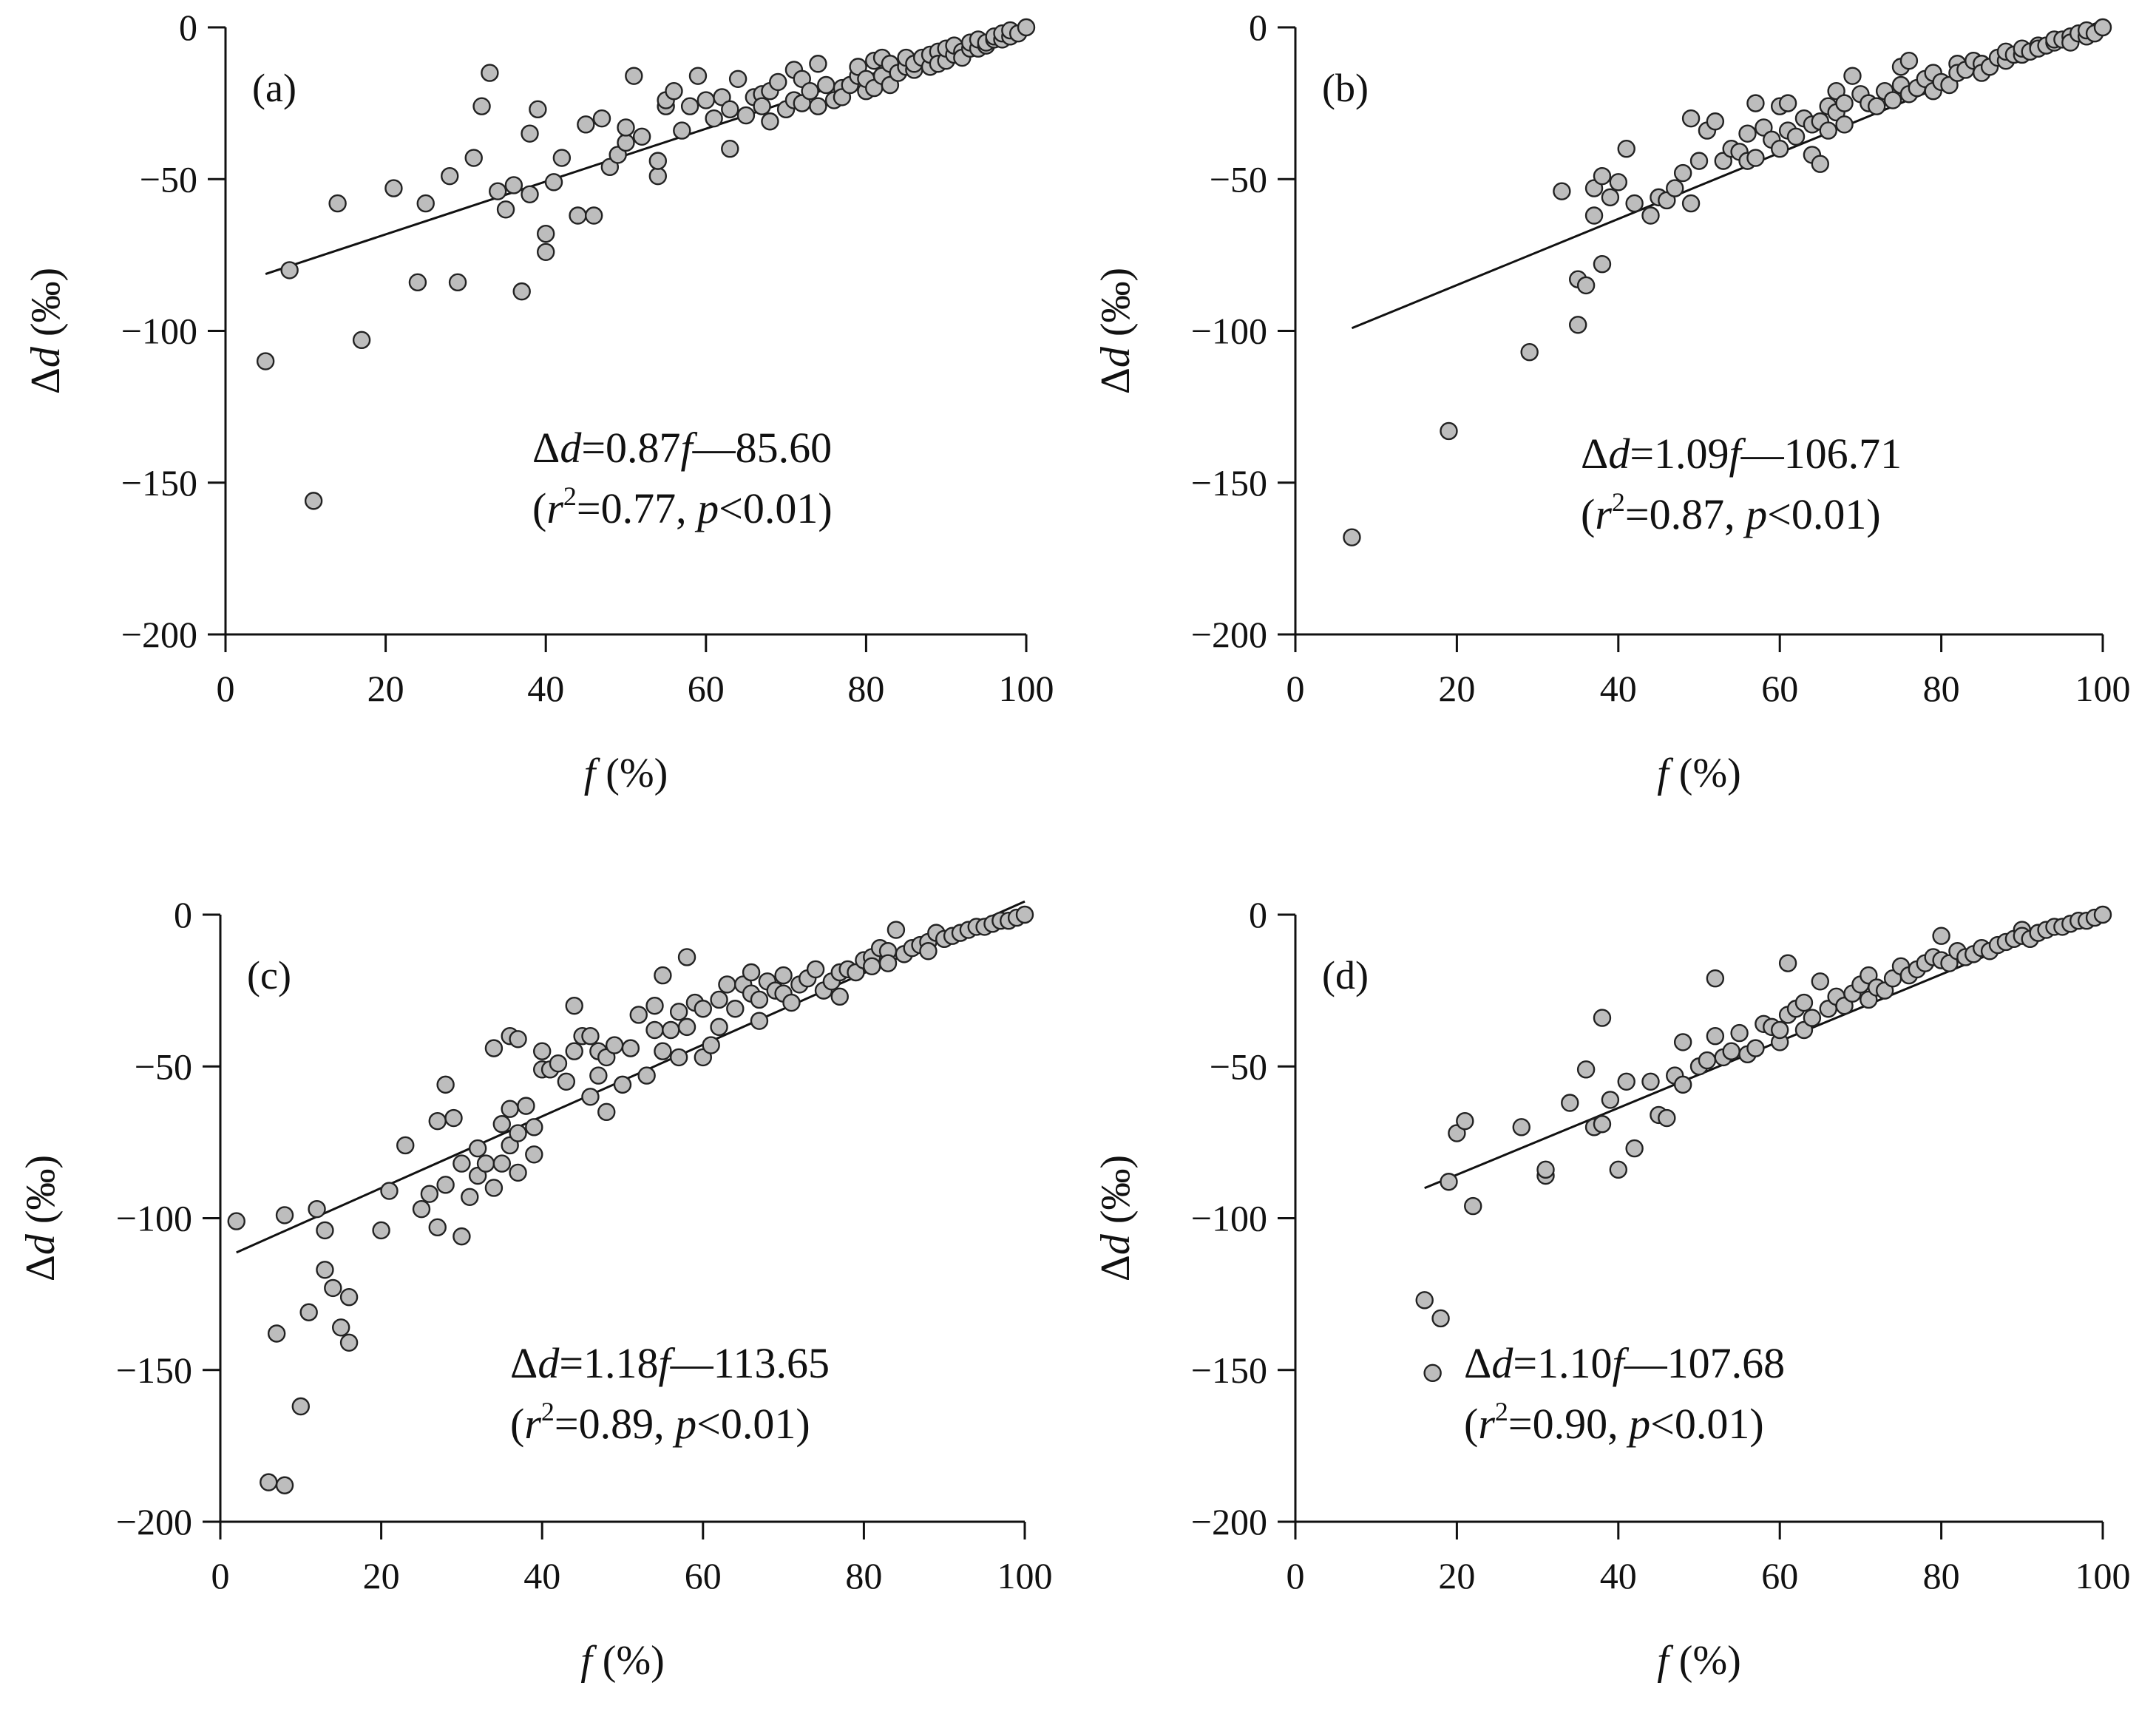  What do you see at coordinates (1258, 28) in the screenshot?
I see `y-tick-label: 0` at bounding box center [1258, 28].